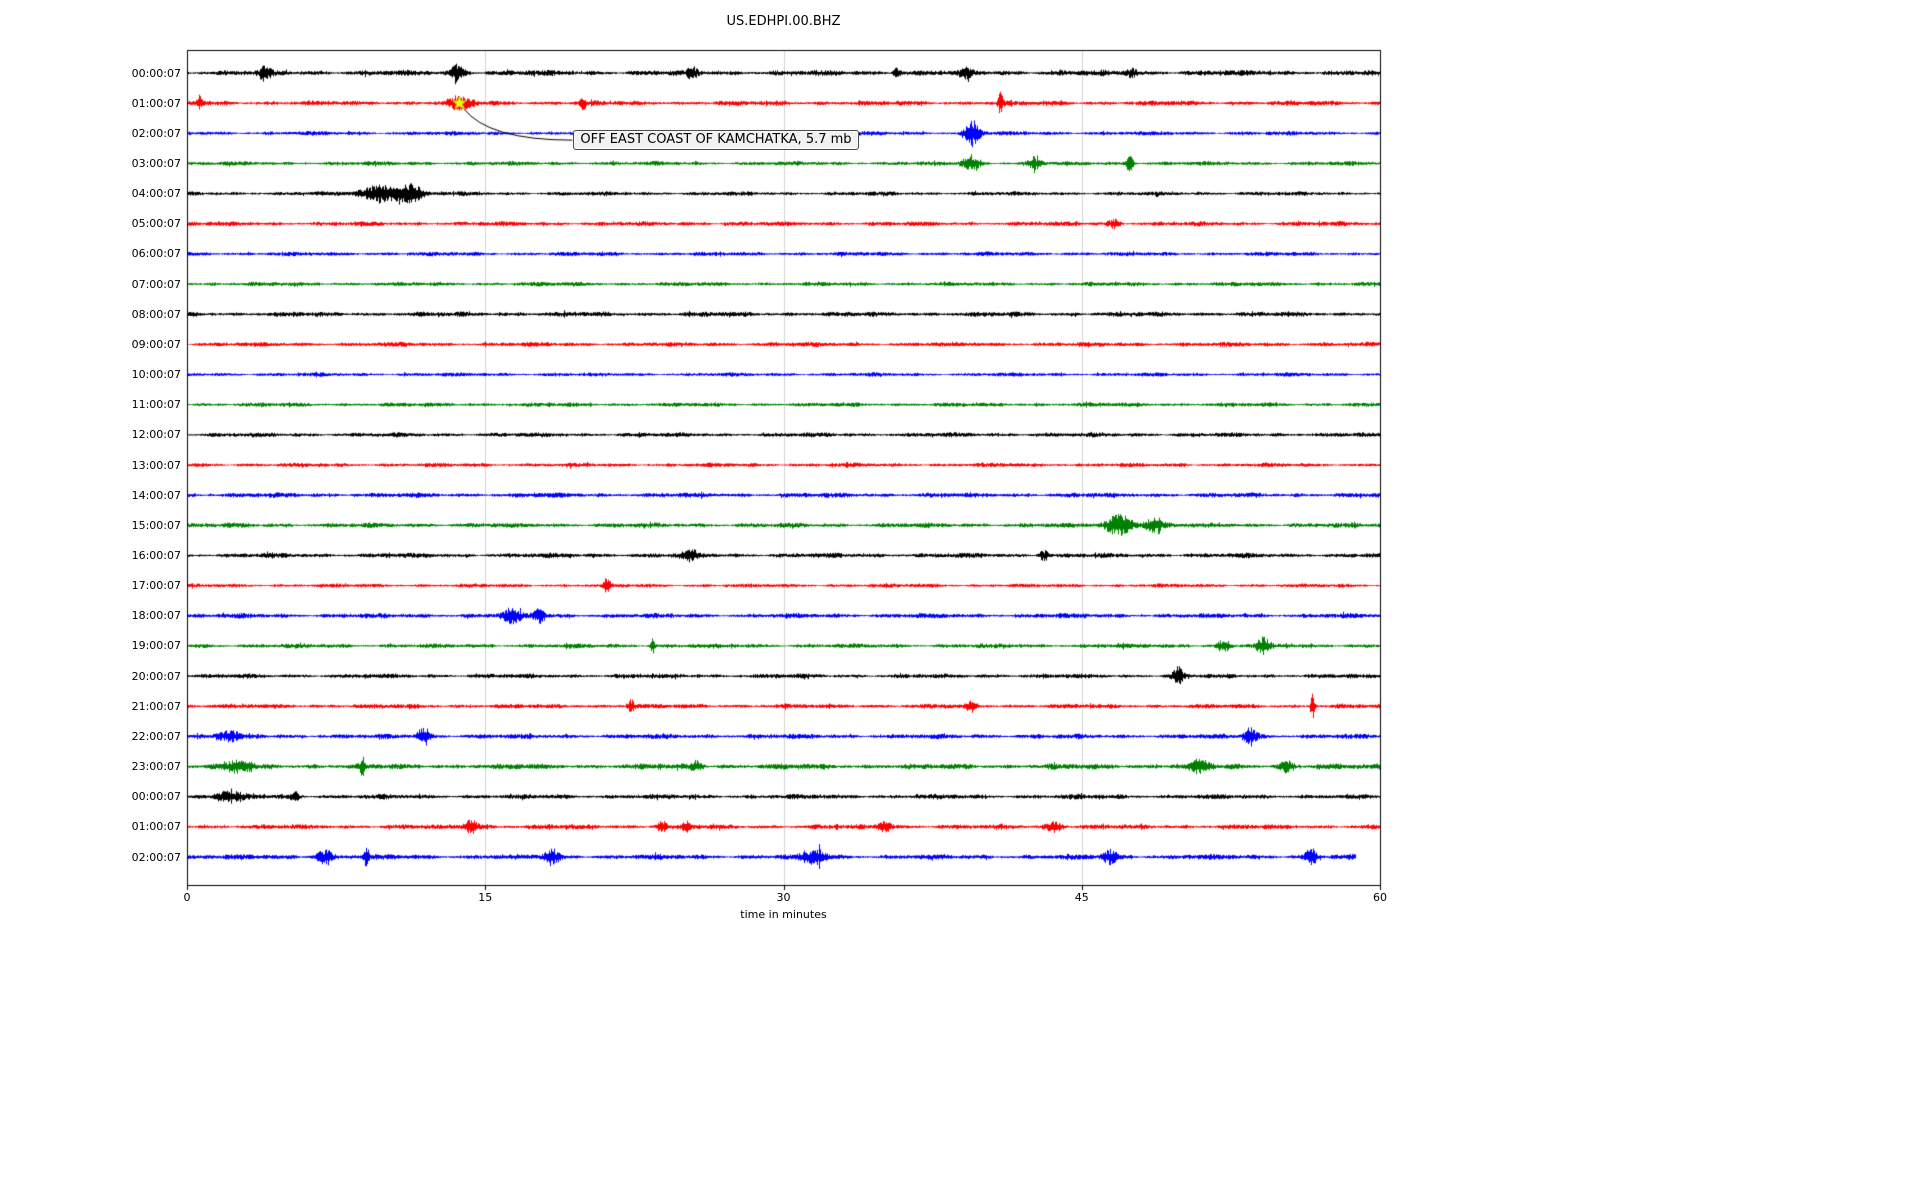  What do you see at coordinates (783, 21) in the screenshot?
I see `chart-title: US.EDHPI.00.BHZ` at bounding box center [783, 21].